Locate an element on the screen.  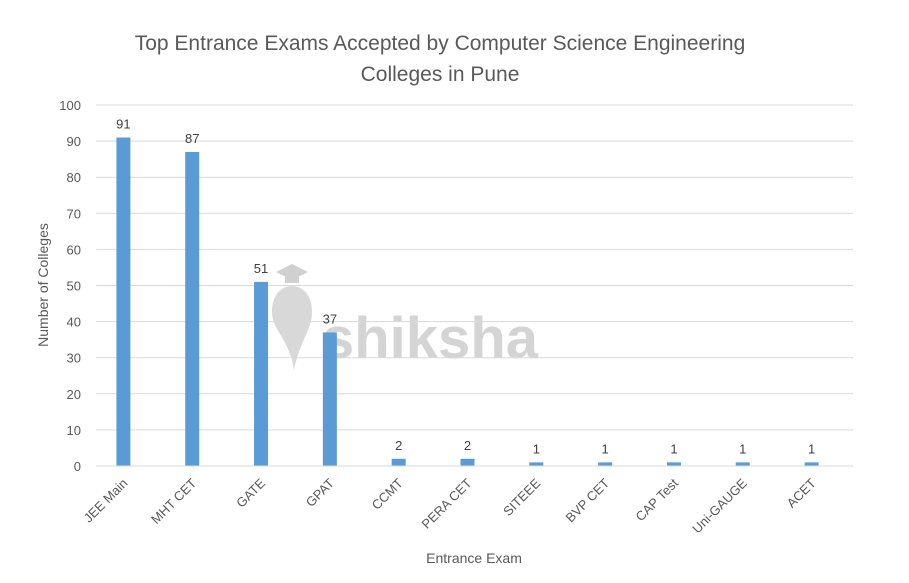
bar-jee-main is located at coordinates (123, 302).